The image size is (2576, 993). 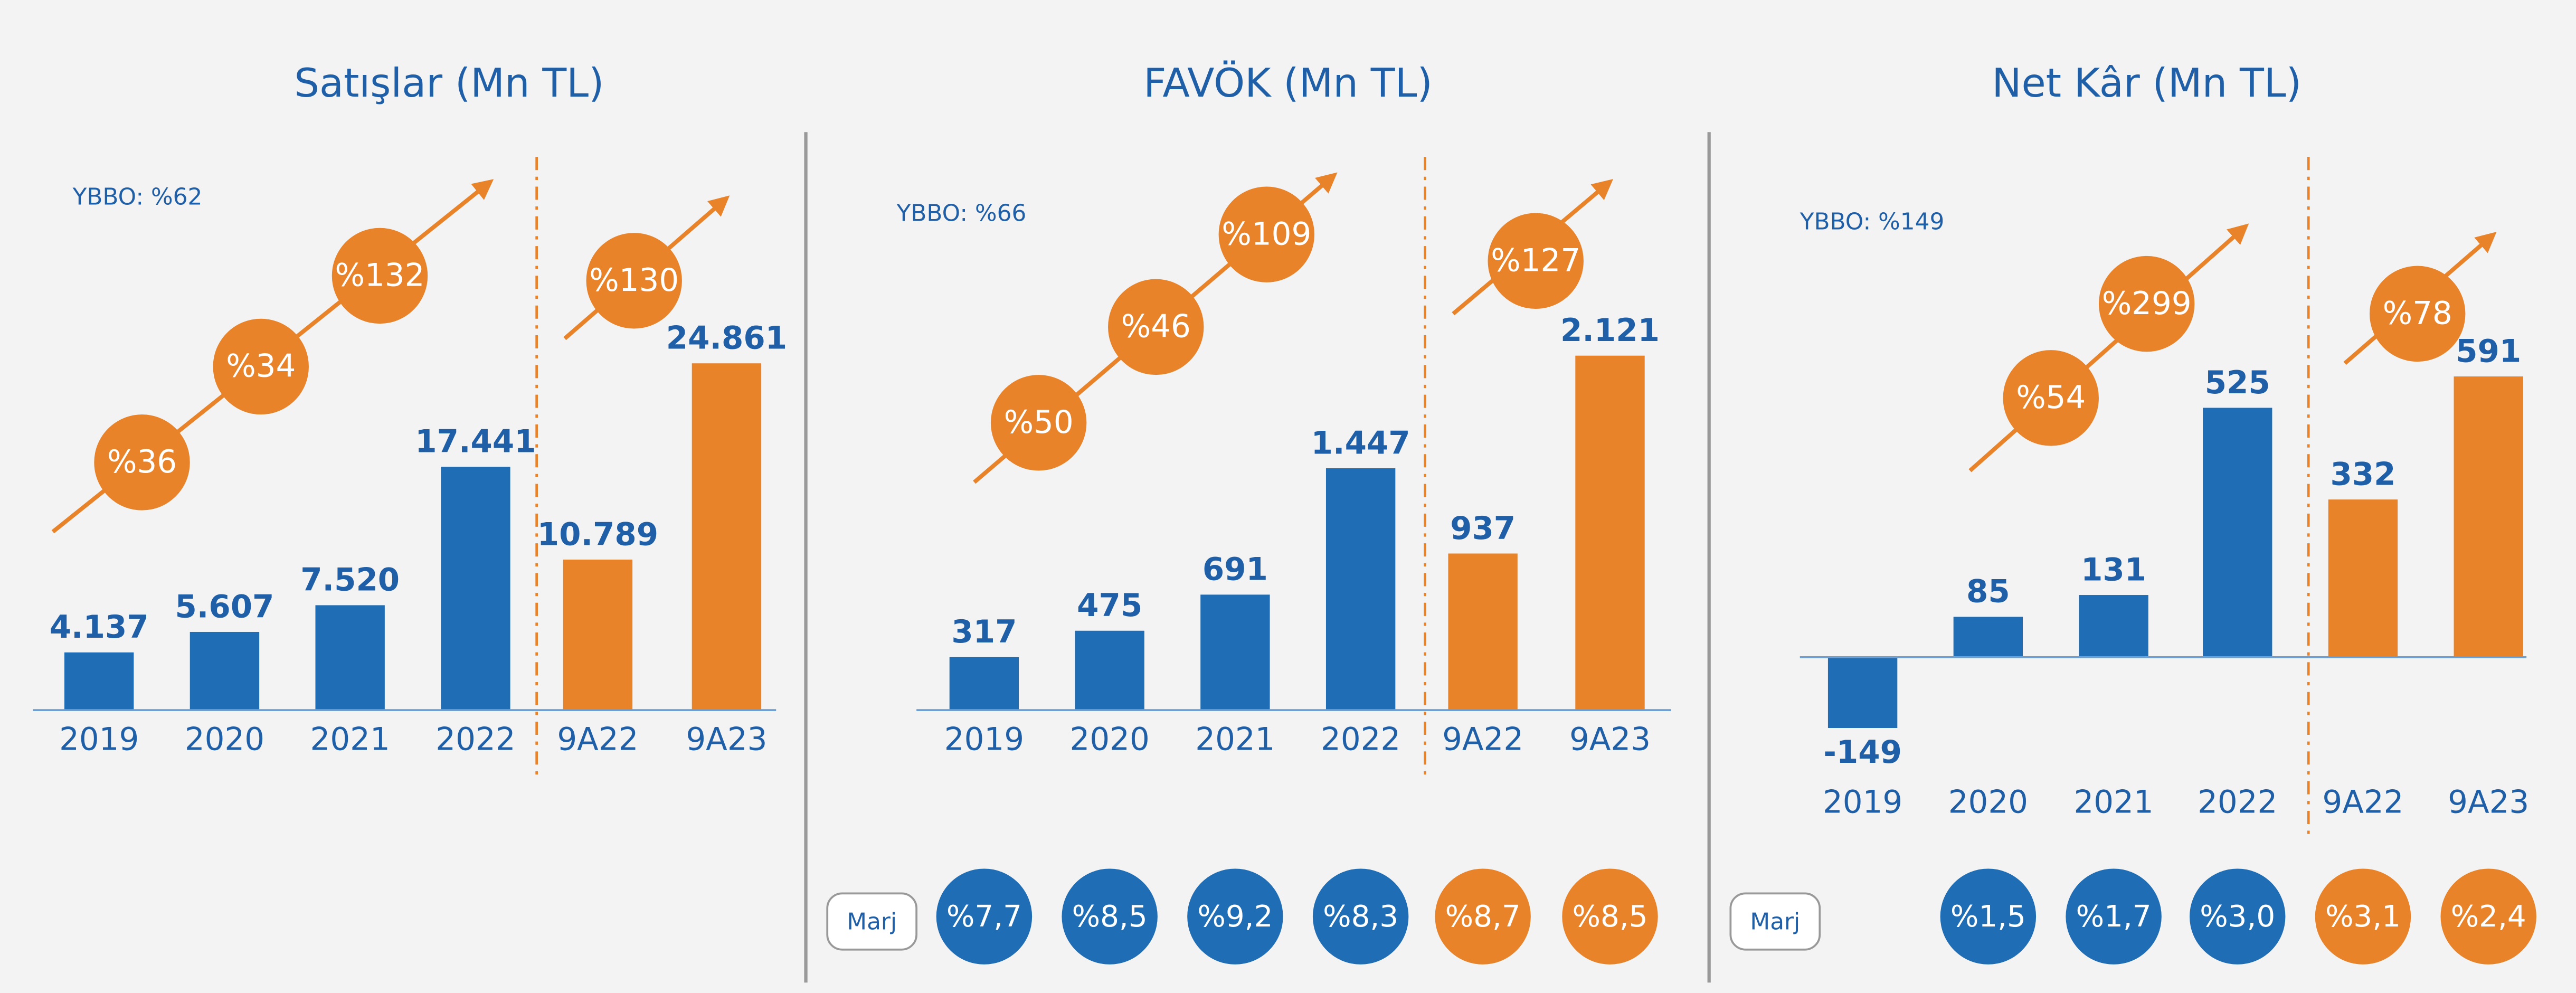 I want to click on growth-label: %54, so click(x=2051, y=398).